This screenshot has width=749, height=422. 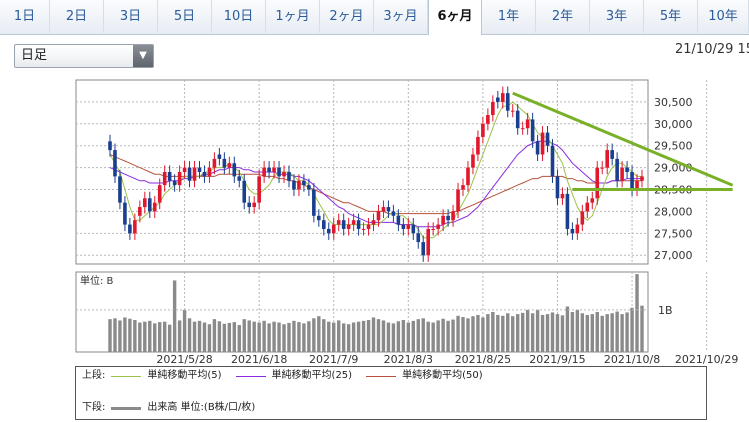 What do you see at coordinates (25, 16) in the screenshot?
I see `tab-0: 1日` at bounding box center [25, 16].